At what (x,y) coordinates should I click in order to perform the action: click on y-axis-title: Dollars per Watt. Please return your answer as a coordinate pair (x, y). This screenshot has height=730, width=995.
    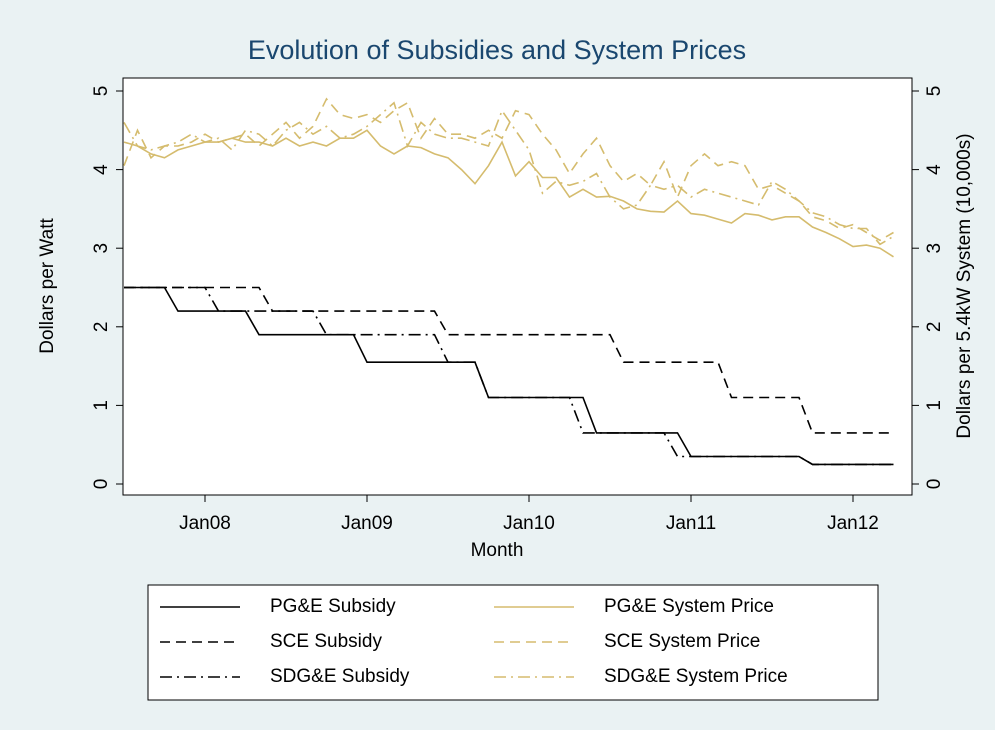
    Looking at the image, I should click on (47, 286).